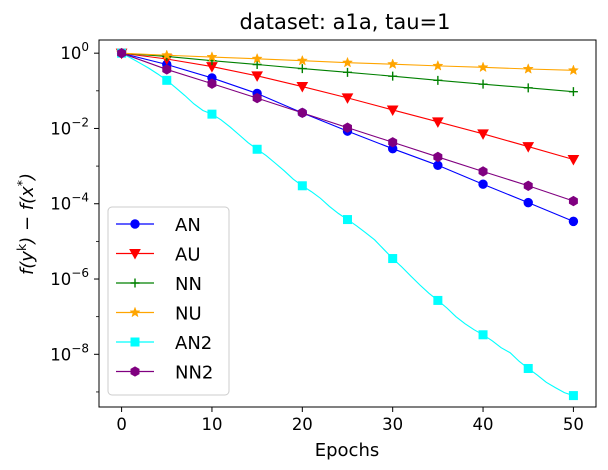 This screenshot has height=470, width=608. What do you see at coordinates (573, 424) in the screenshot?
I see `x-tick-label: 50` at bounding box center [573, 424].